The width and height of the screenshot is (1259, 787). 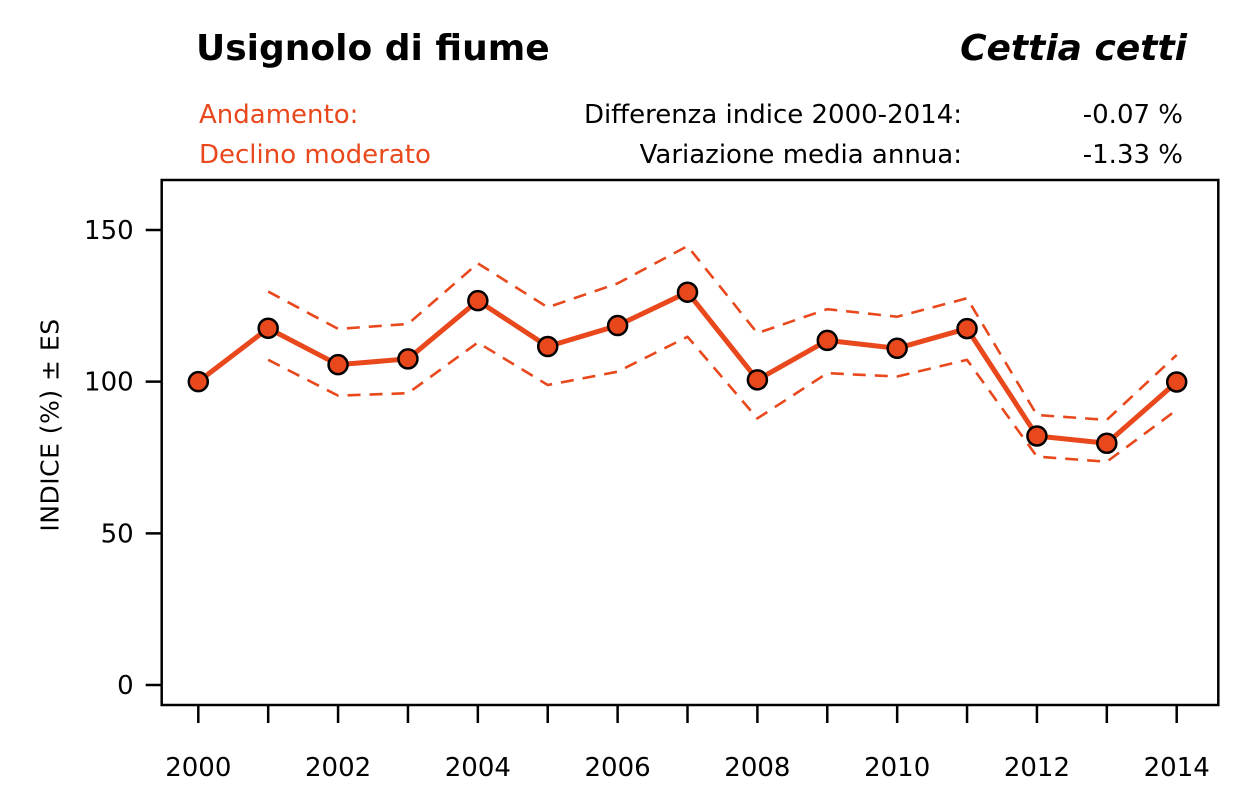 What do you see at coordinates (125, 686) in the screenshot?
I see `y-tick-label: 0` at bounding box center [125, 686].